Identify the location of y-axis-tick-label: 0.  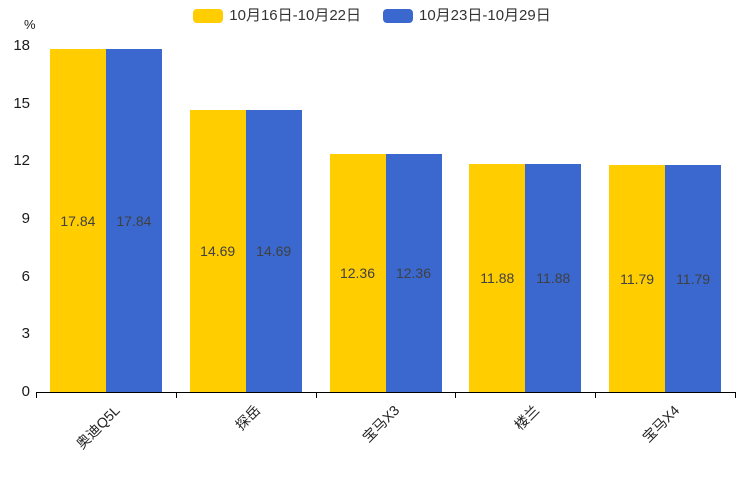
(25, 391).